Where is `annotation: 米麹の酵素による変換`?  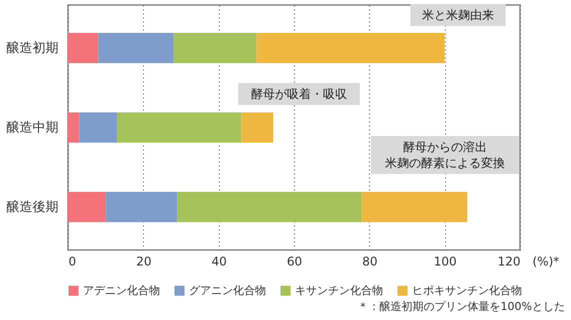
annotation: 米麹の酵素による変換 is located at coordinates (445, 163).